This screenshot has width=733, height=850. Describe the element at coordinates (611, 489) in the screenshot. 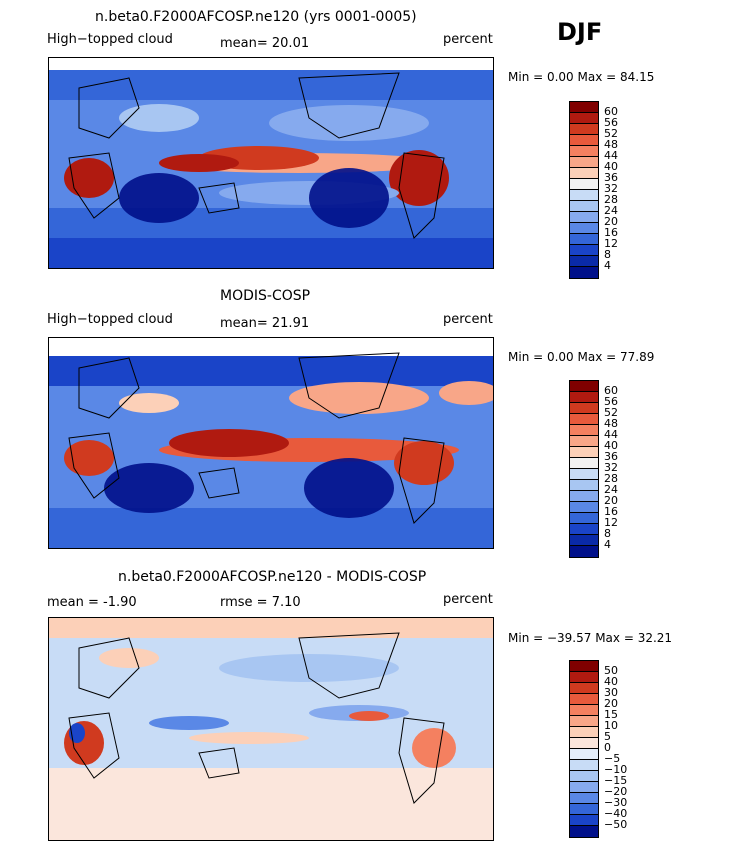

I see `panel2-colorbar-tick: 24` at that location.